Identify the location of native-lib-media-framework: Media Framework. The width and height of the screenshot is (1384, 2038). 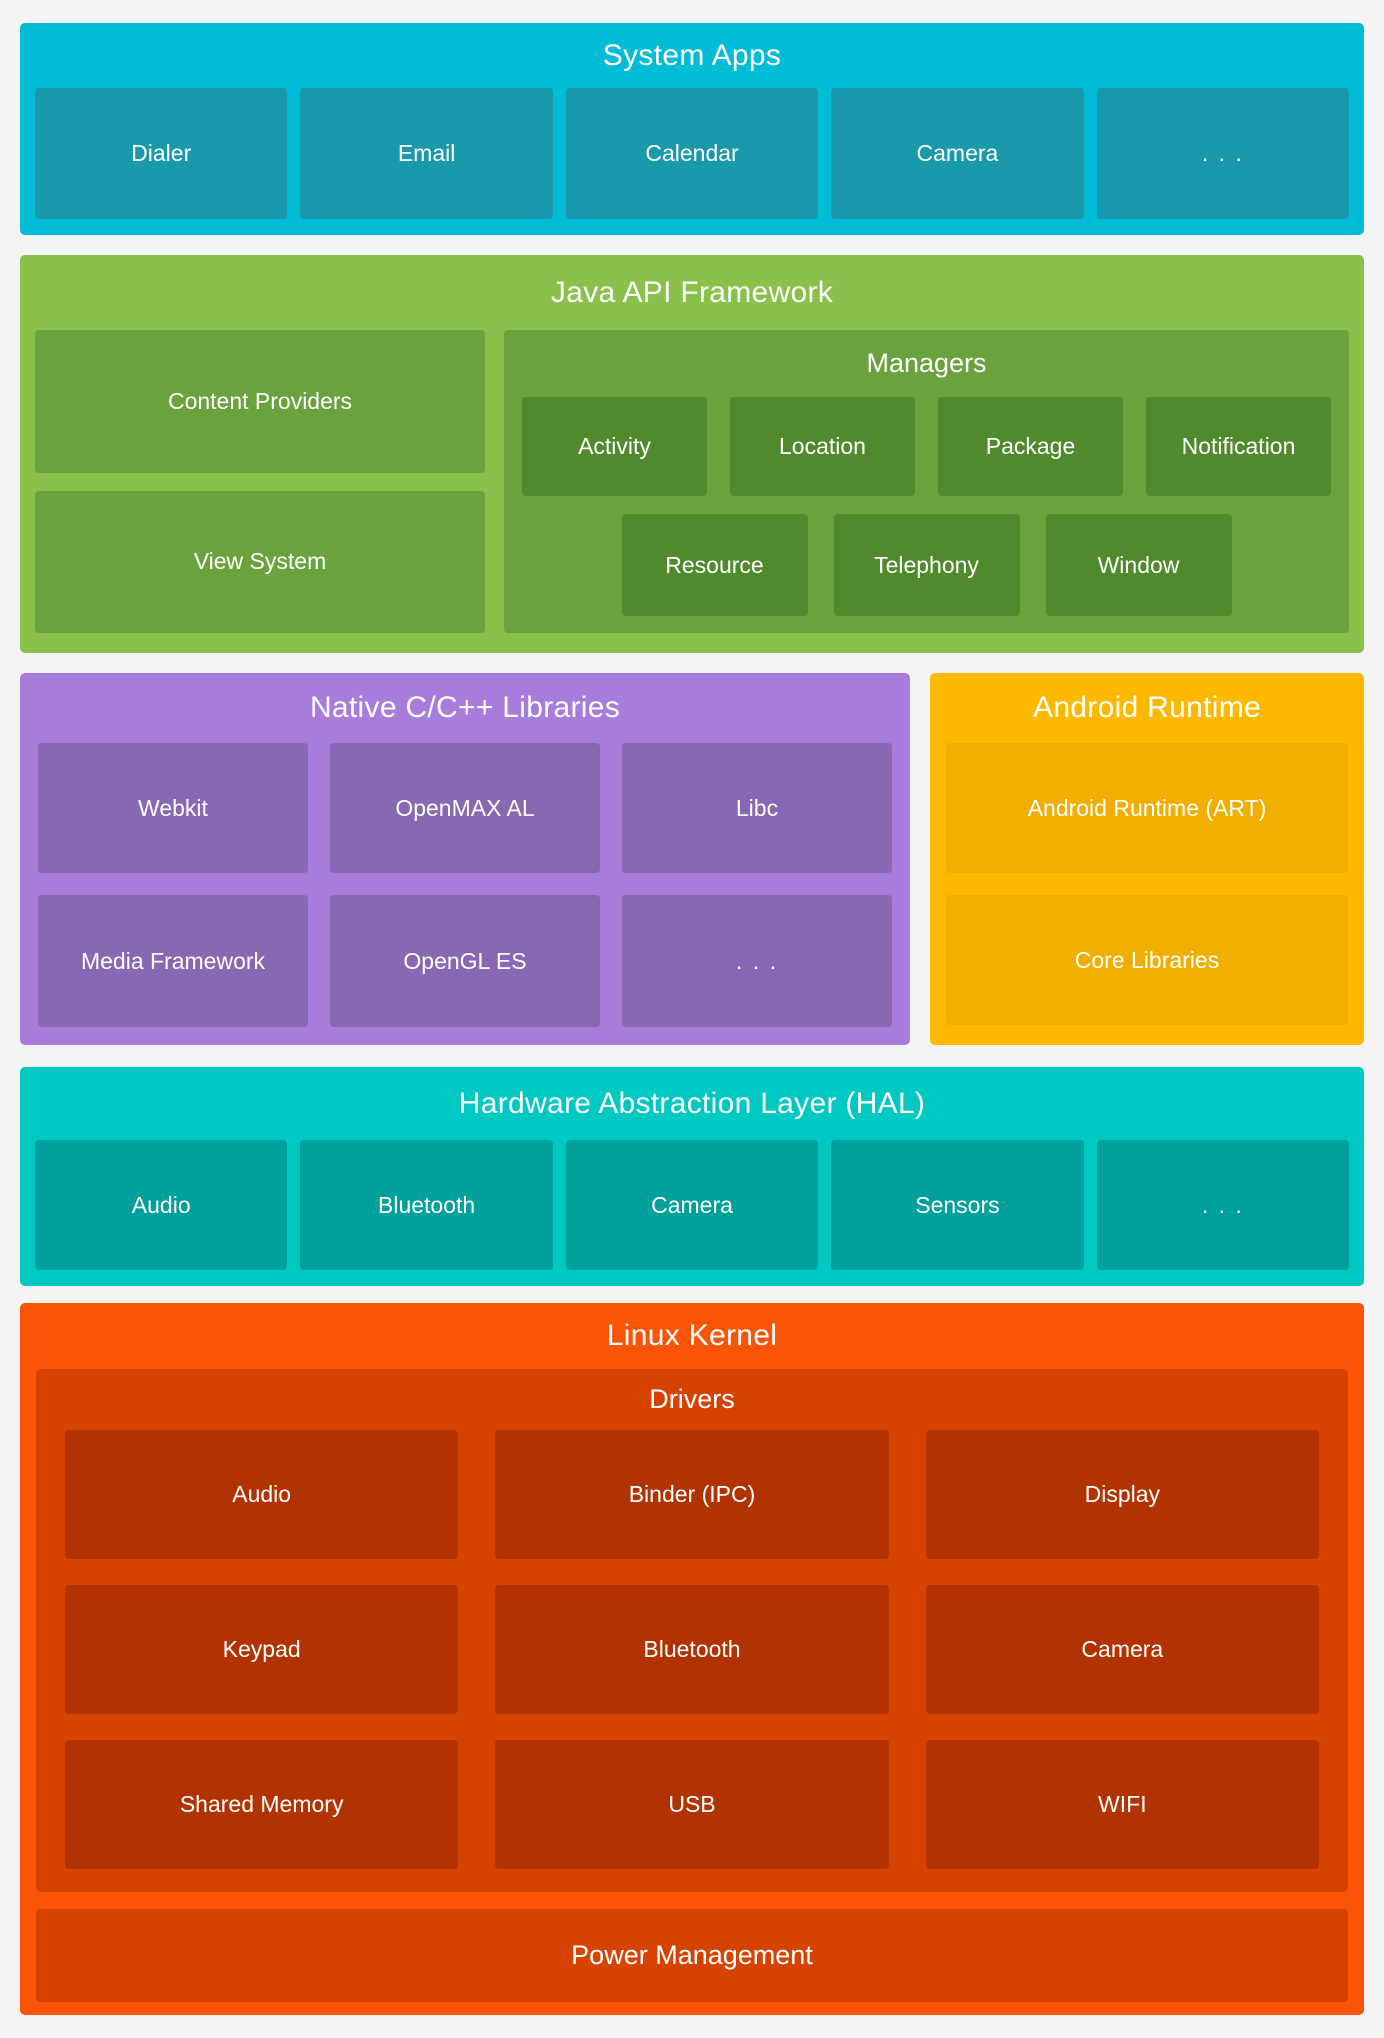
(173, 961).